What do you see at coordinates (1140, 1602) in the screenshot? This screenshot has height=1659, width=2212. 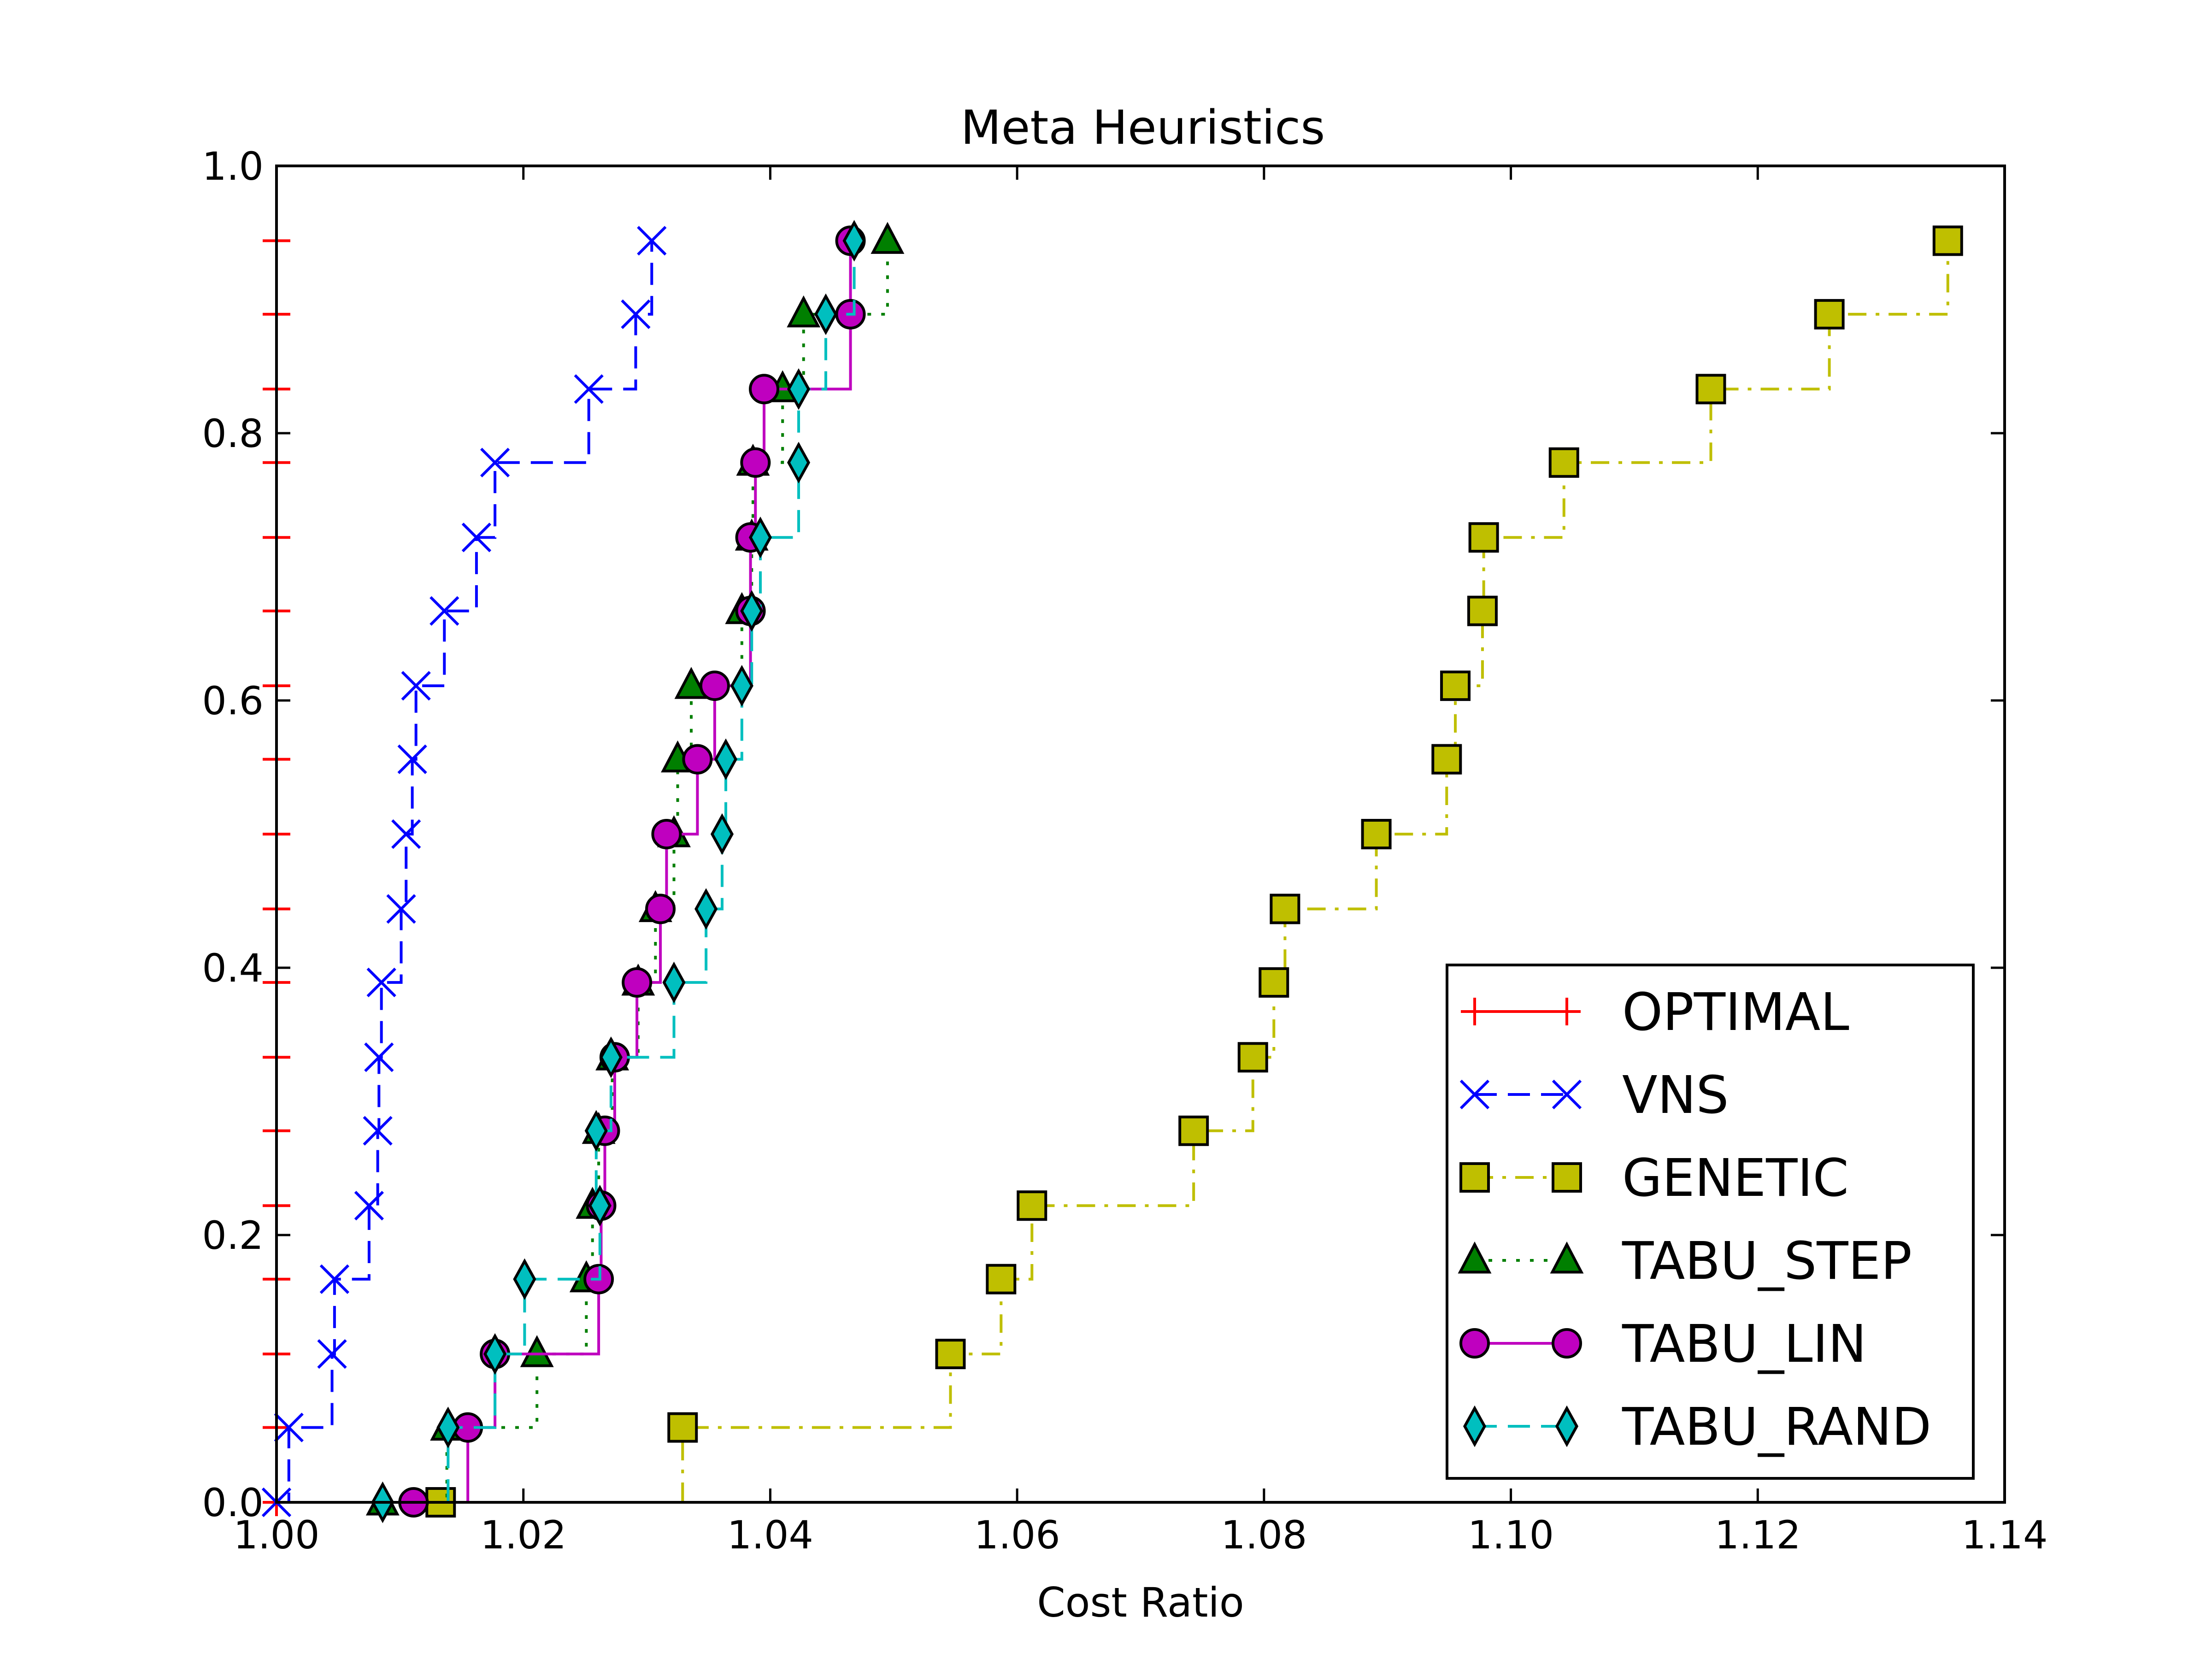 I see `x-axis-label: Cost Ratio` at bounding box center [1140, 1602].